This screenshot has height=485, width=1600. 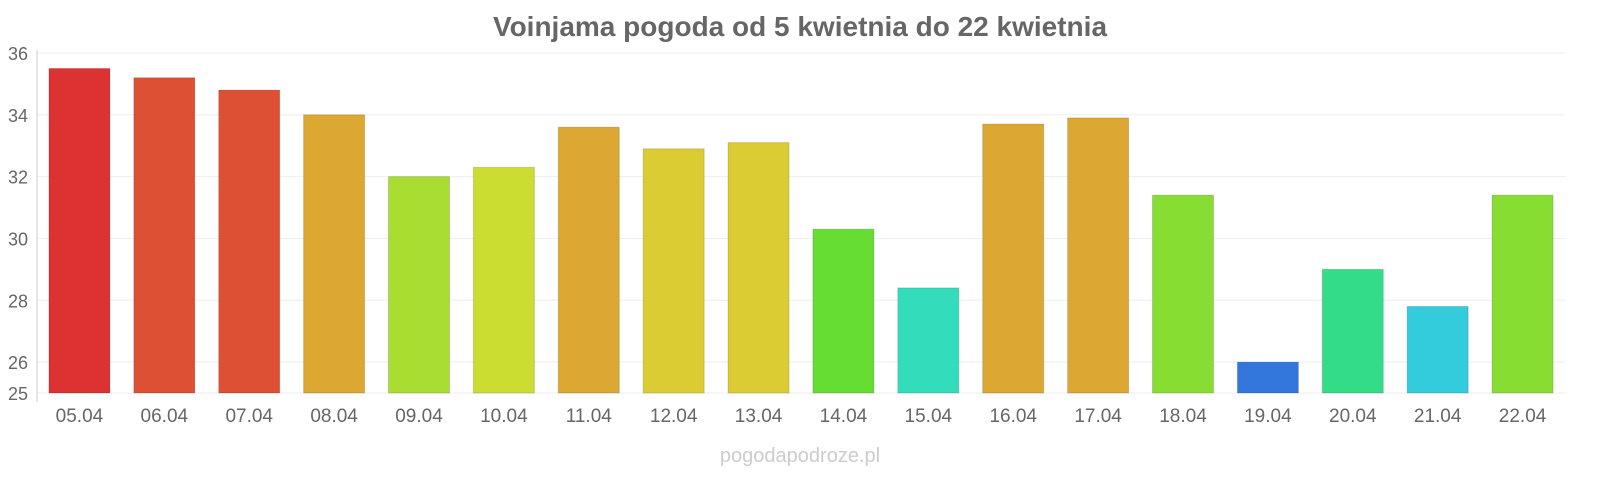 What do you see at coordinates (843, 311) in the screenshot?
I see `bar-14.04` at bounding box center [843, 311].